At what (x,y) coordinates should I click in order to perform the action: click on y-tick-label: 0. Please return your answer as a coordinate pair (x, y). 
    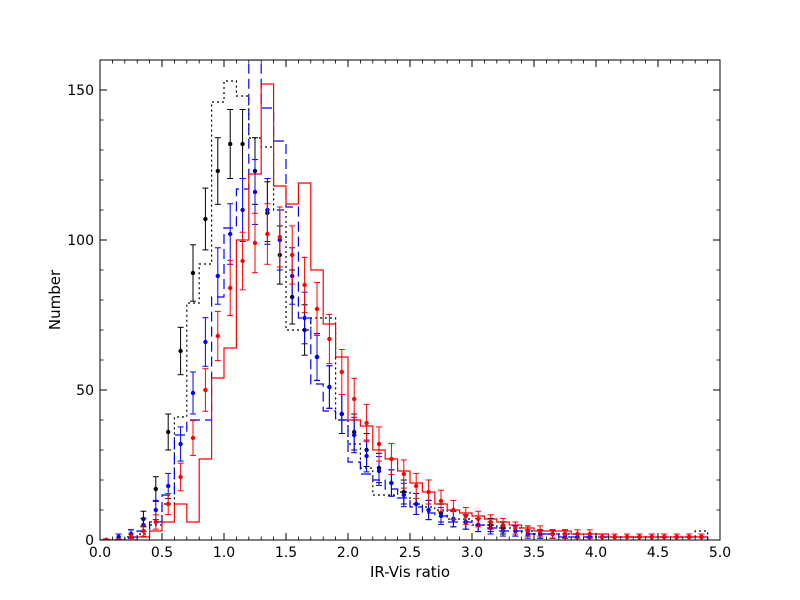
    Looking at the image, I should click on (89, 541).